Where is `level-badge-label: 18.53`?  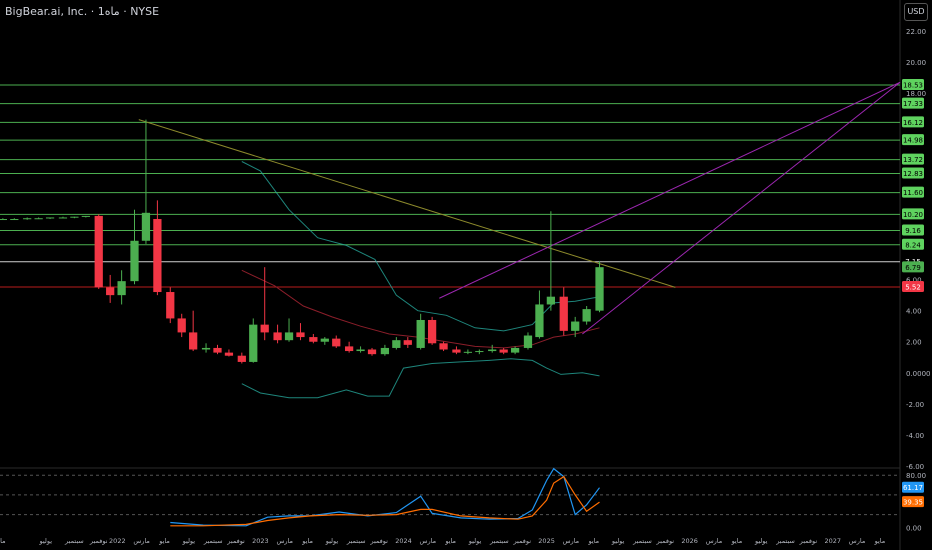 level-badge-label: 18.53 is located at coordinates (913, 85).